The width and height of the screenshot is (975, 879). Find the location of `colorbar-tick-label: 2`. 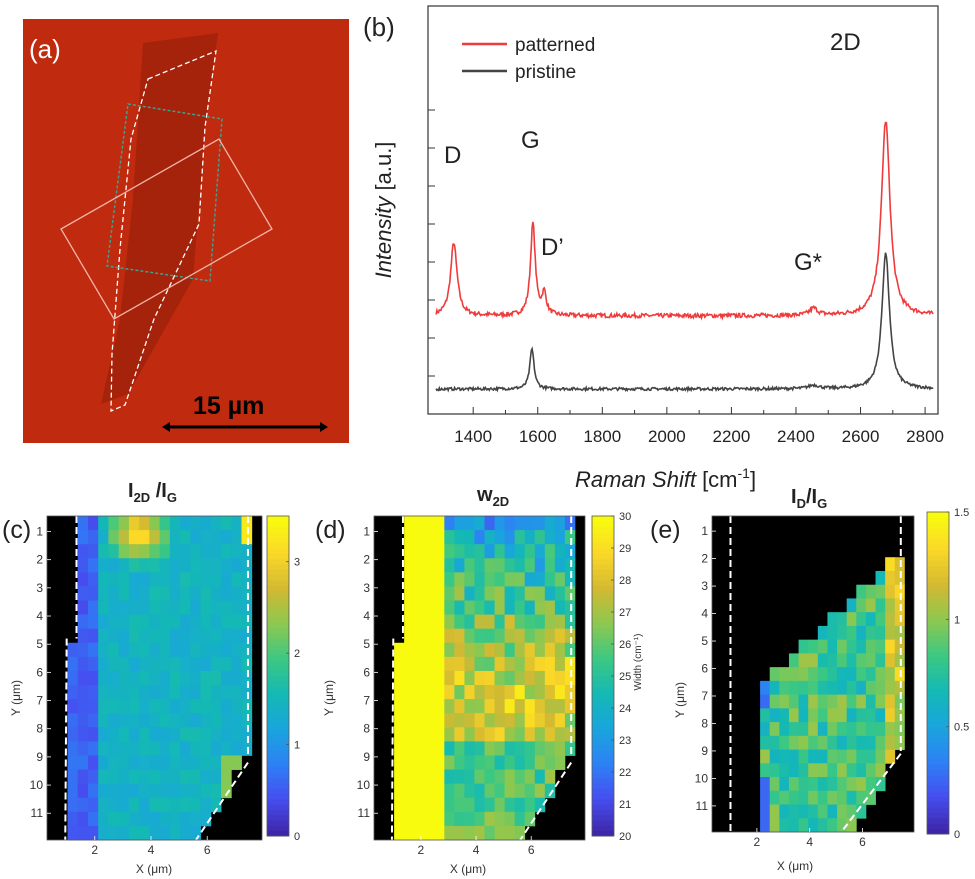

colorbar-tick-label: 2 is located at coordinates (297, 654).